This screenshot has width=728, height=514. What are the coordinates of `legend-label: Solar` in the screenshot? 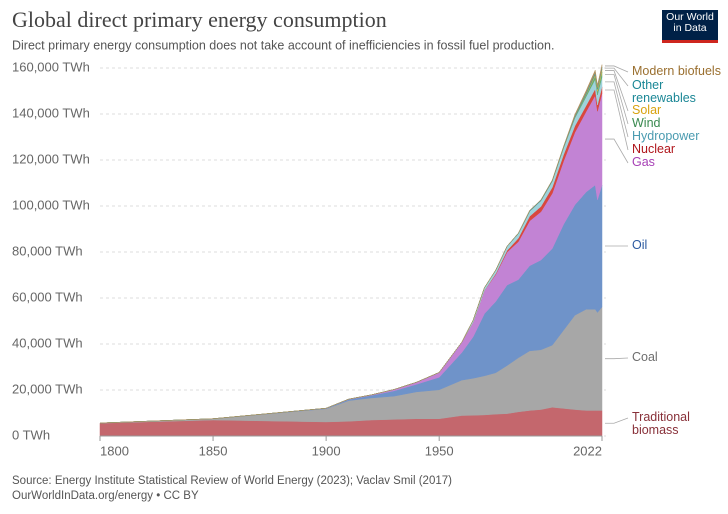 It's located at (647, 110).